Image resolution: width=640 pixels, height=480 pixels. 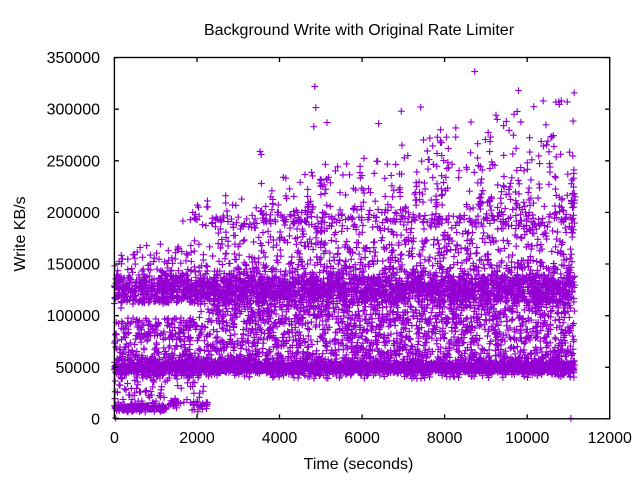 I want to click on svg-text: 6000, so click(x=362, y=438).